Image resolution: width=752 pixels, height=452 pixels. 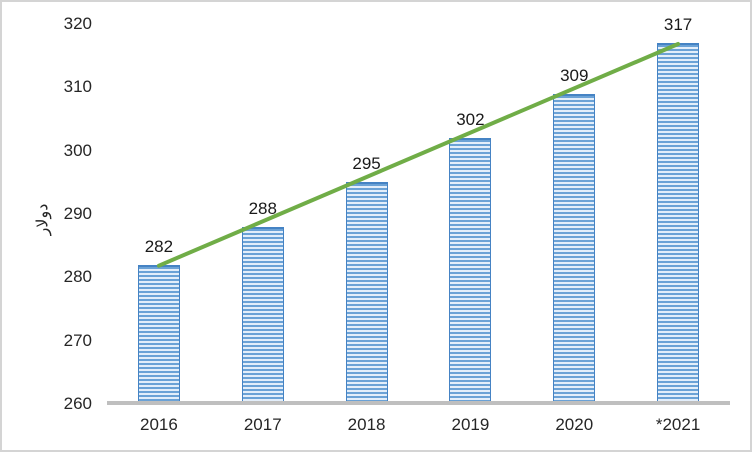 What do you see at coordinates (262, 424) in the screenshot?
I see `x-tick-label: 2017` at bounding box center [262, 424].